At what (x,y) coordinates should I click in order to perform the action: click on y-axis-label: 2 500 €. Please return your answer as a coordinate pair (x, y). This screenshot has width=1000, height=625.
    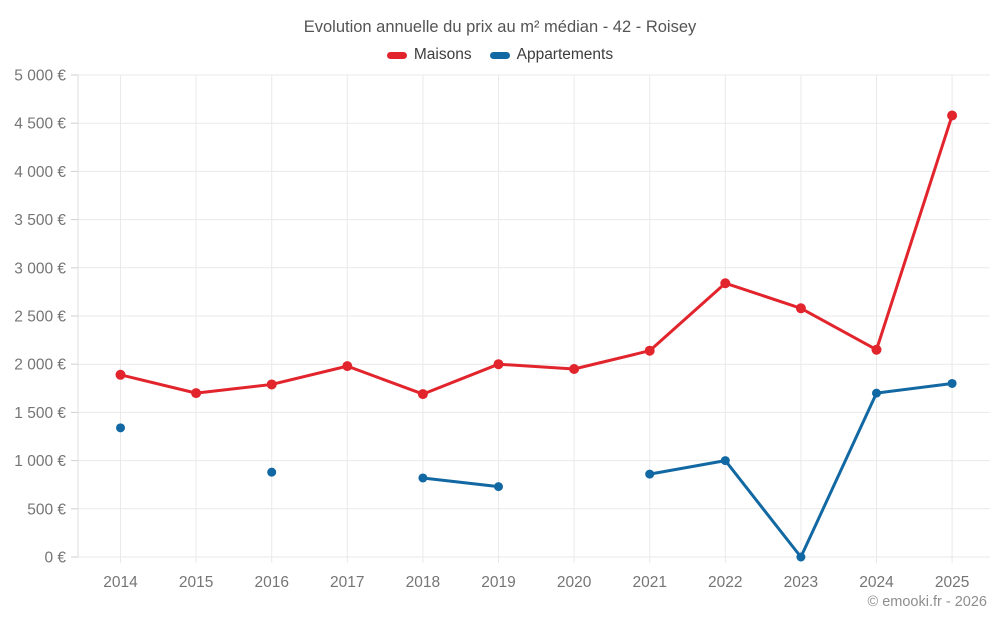
    Looking at the image, I should click on (40, 317).